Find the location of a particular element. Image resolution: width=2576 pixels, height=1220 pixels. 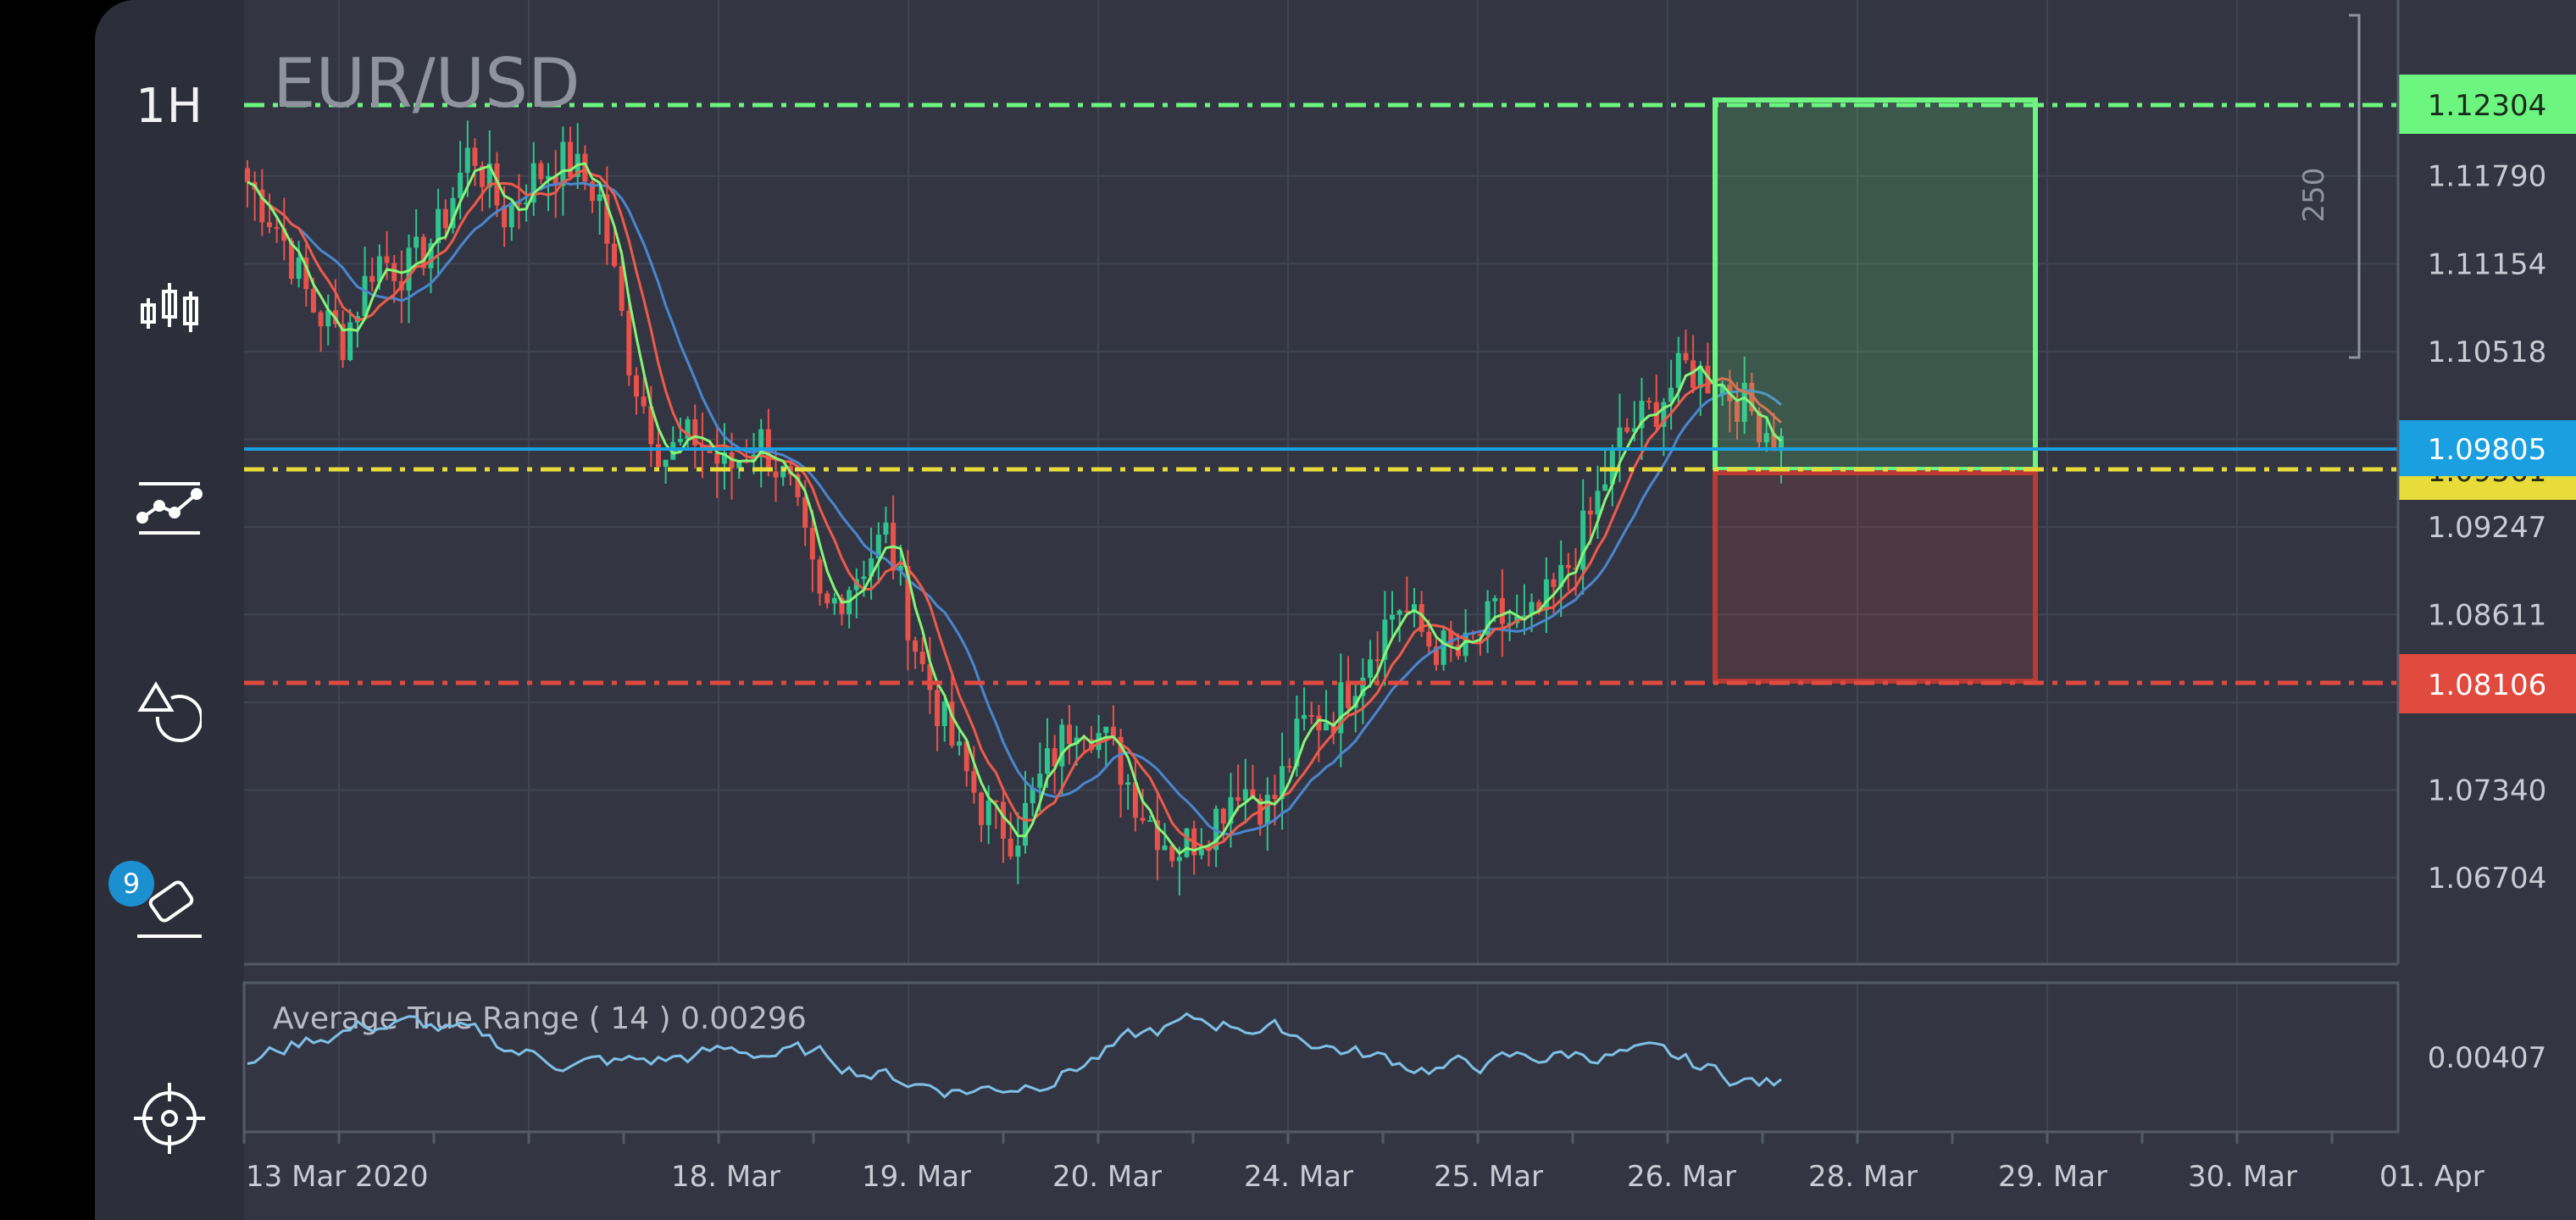

chart-type-button is located at coordinates (169, 309).